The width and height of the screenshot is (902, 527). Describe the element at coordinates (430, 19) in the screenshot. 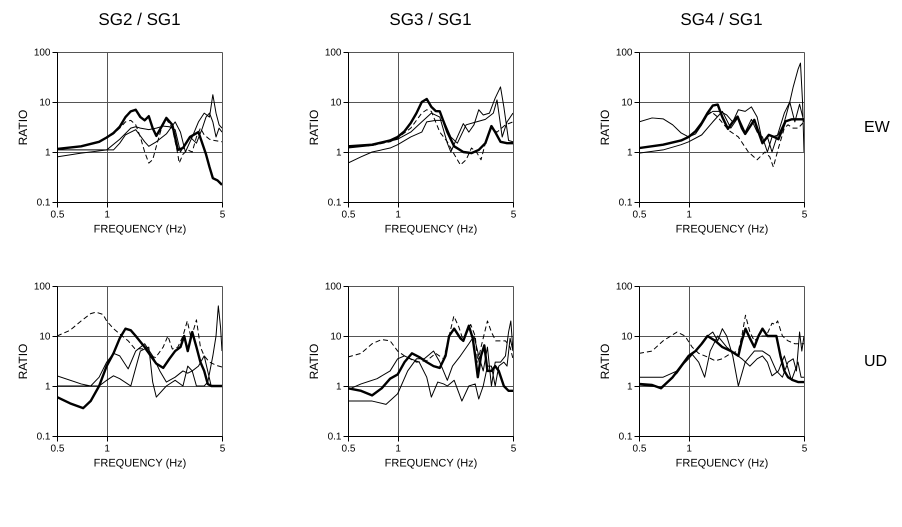

I see `chart-title: SG3 / SG1` at that location.